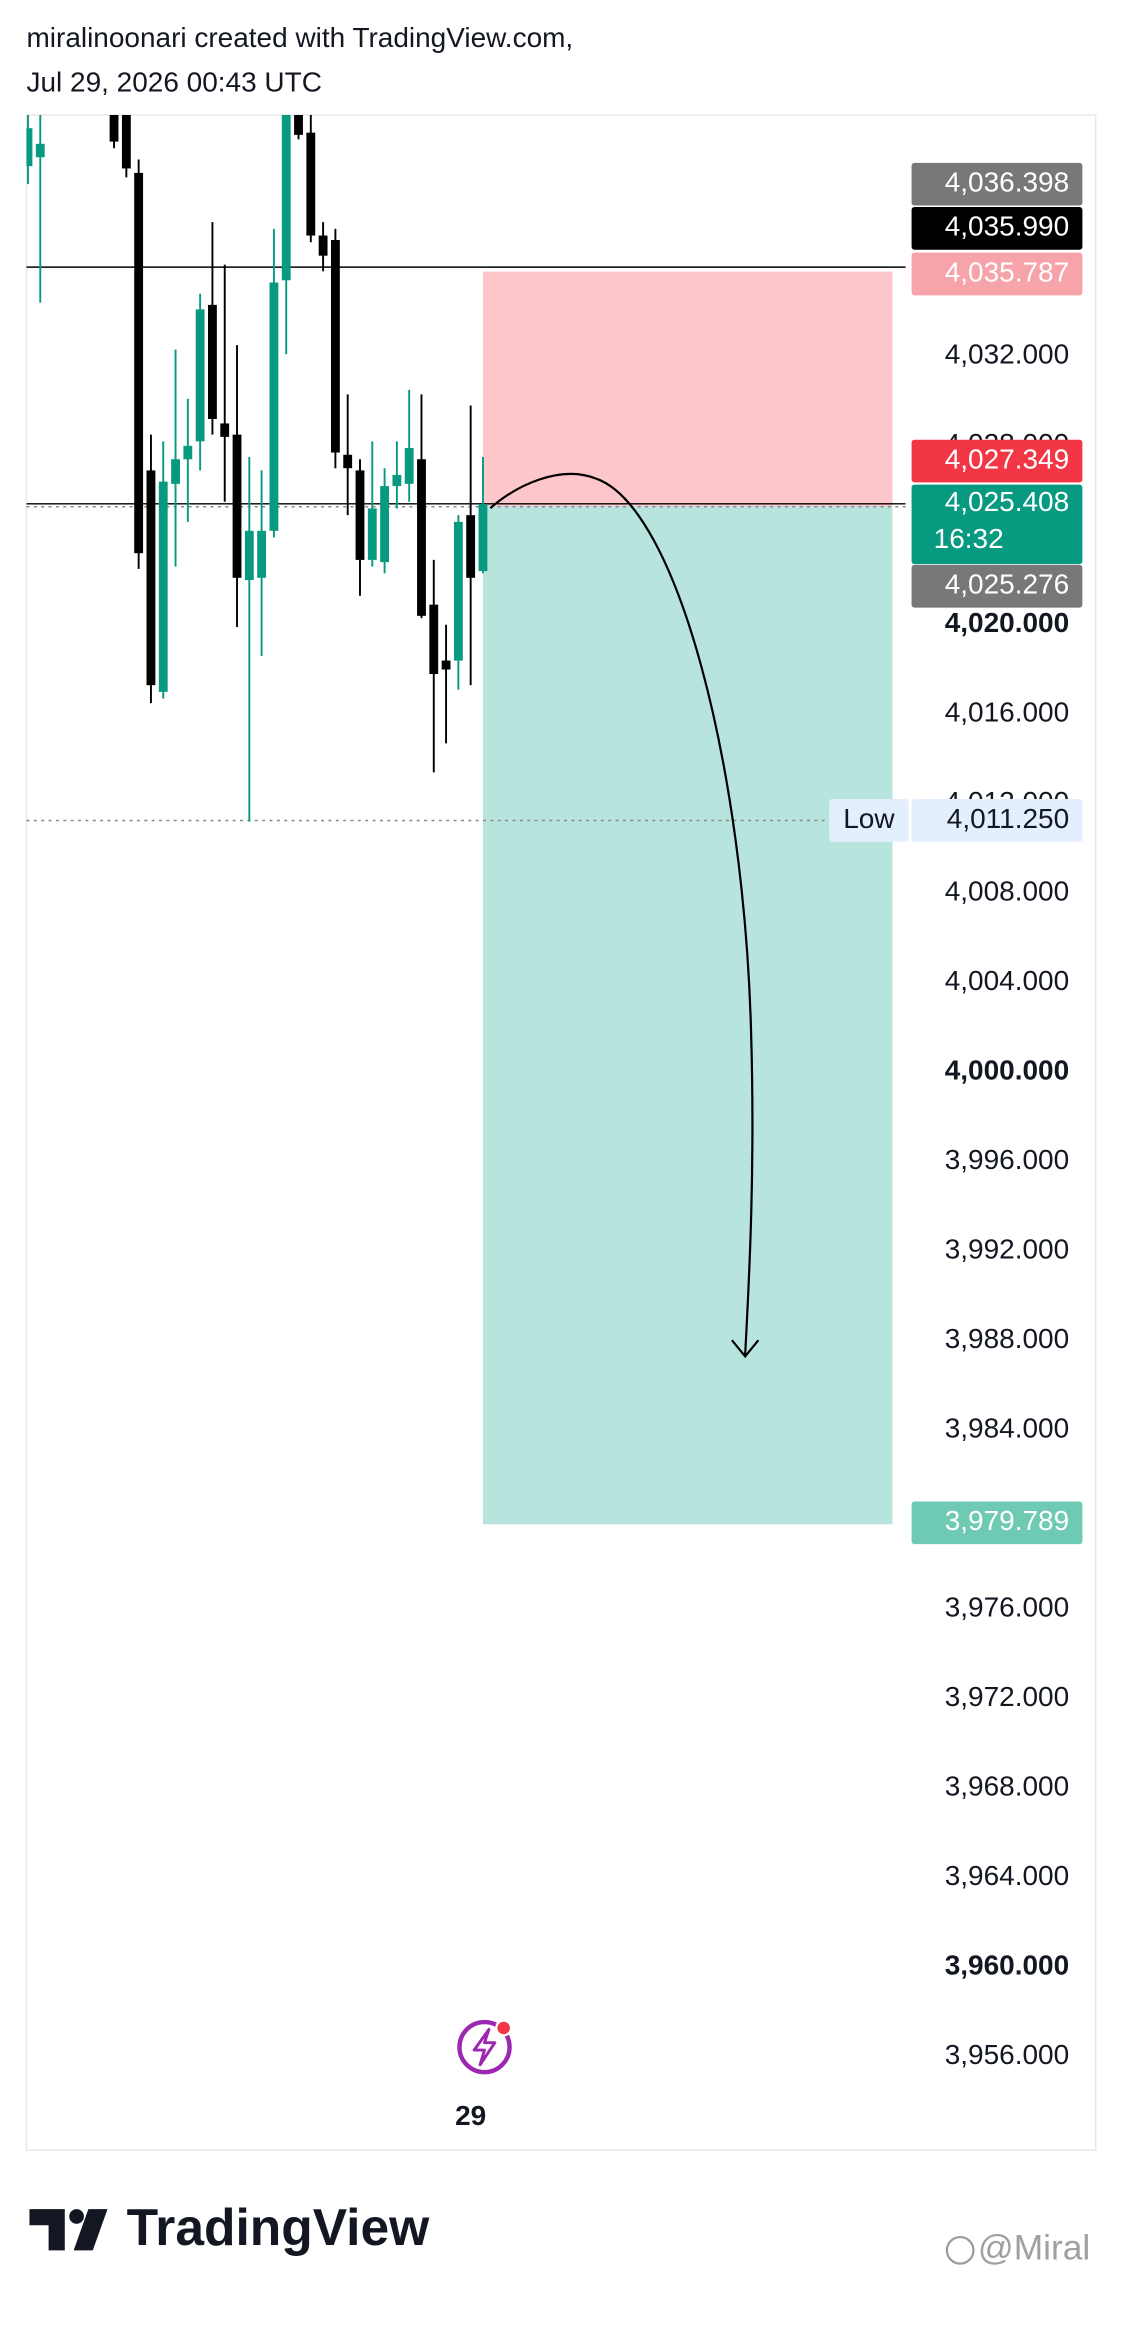 The image size is (1131, 2327). What do you see at coordinates (257, 468) in the screenshot?
I see `candles` at bounding box center [257, 468].